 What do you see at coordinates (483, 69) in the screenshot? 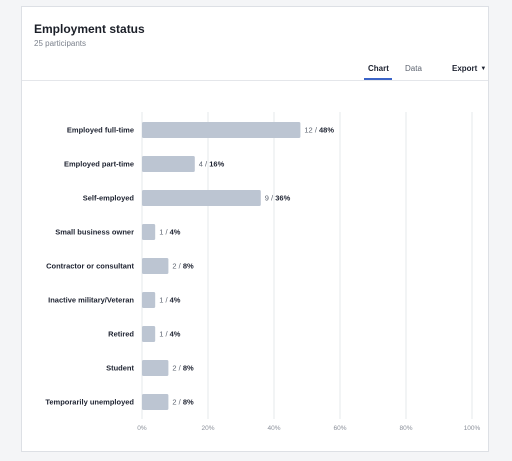
I see `chevron-down-icon: ▼` at bounding box center [483, 69].